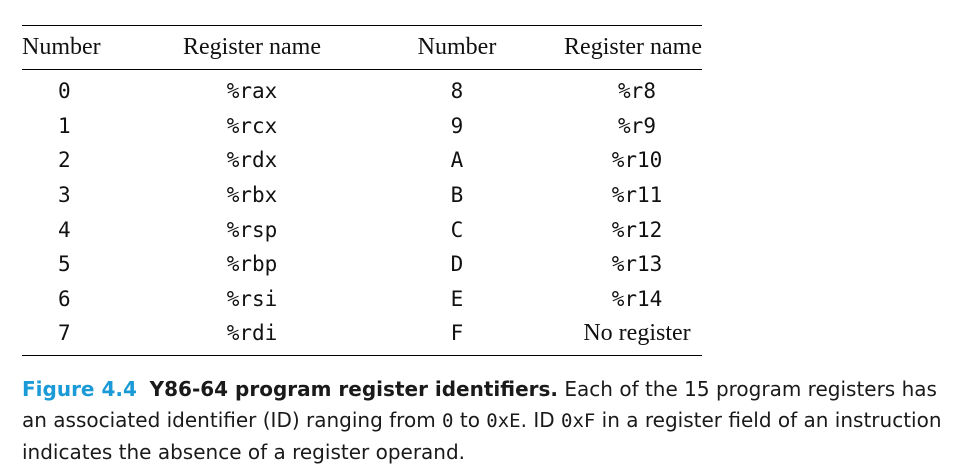 This screenshot has width=970, height=474. What do you see at coordinates (362, 333) in the screenshot?
I see `table-row: 7 %rdi F No register` at bounding box center [362, 333].